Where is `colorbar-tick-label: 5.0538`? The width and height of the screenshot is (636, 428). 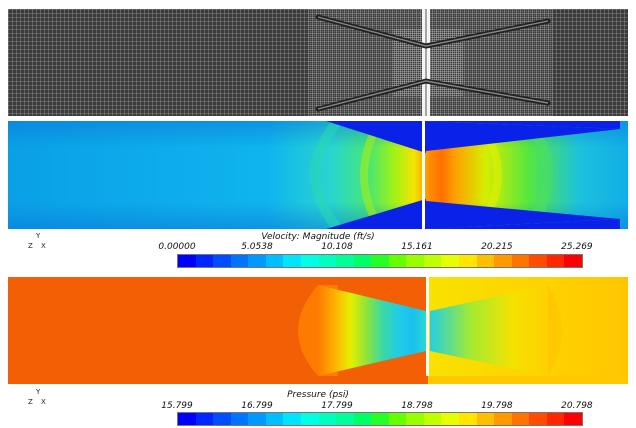 colorbar-tick-label: 5.0538 is located at coordinates (257, 247).